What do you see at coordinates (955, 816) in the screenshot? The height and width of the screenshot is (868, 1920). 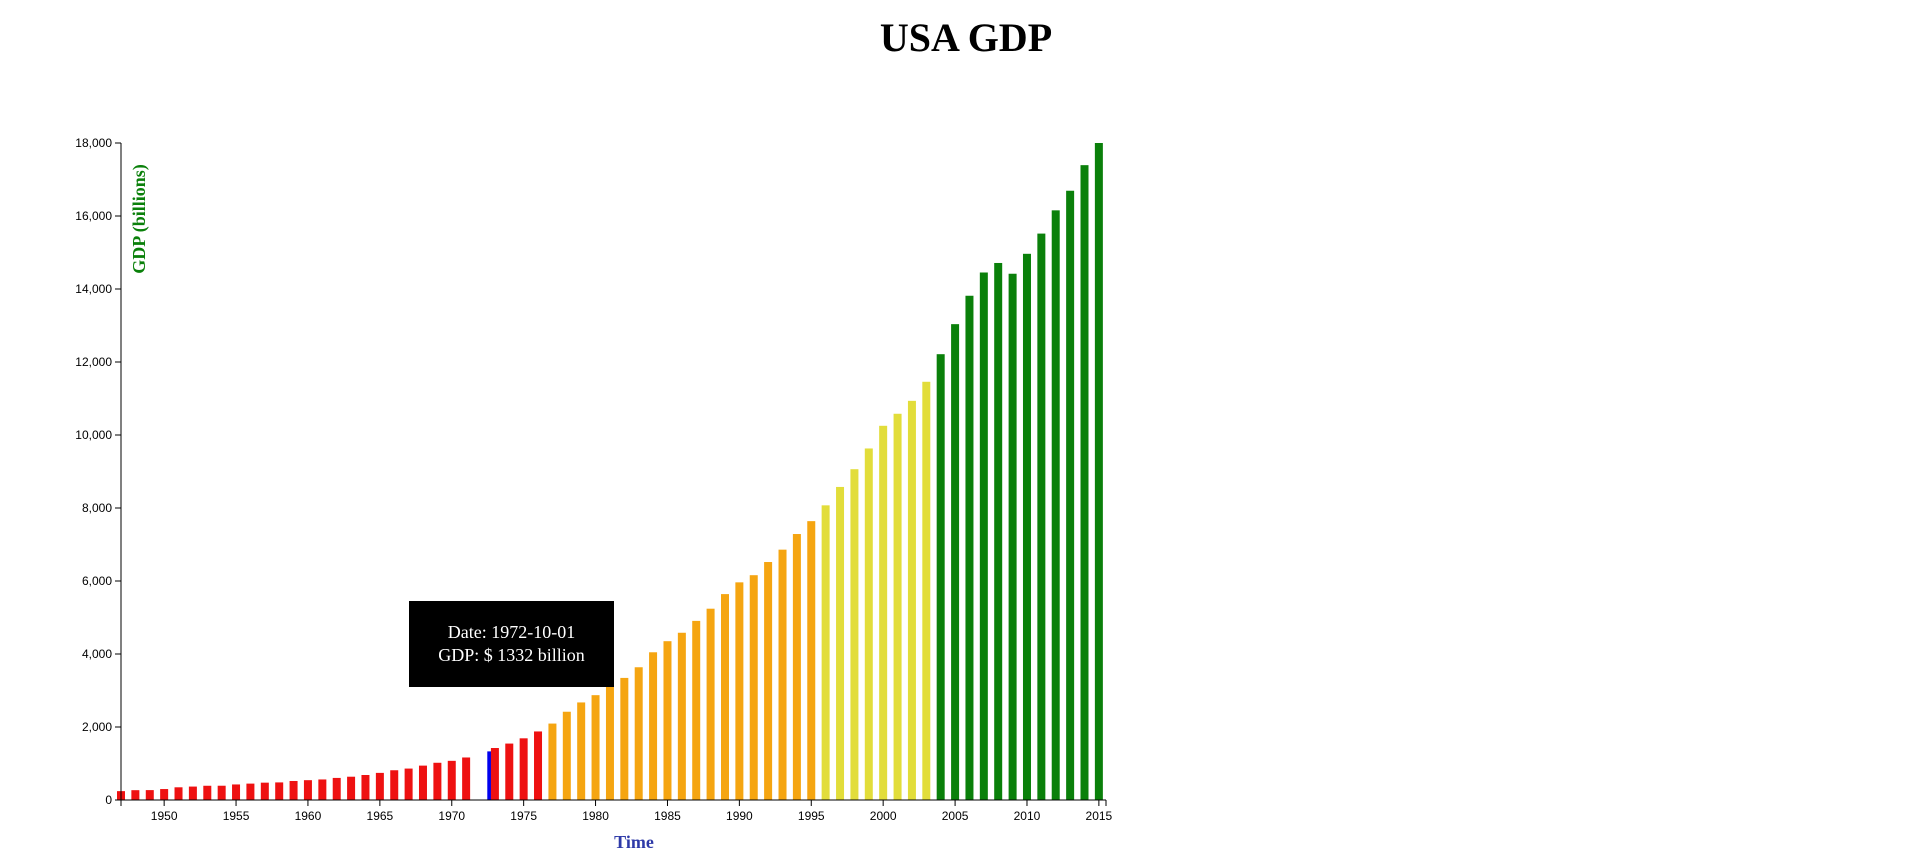 I see `x-tick-label: 2005` at bounding box center [955, 816].